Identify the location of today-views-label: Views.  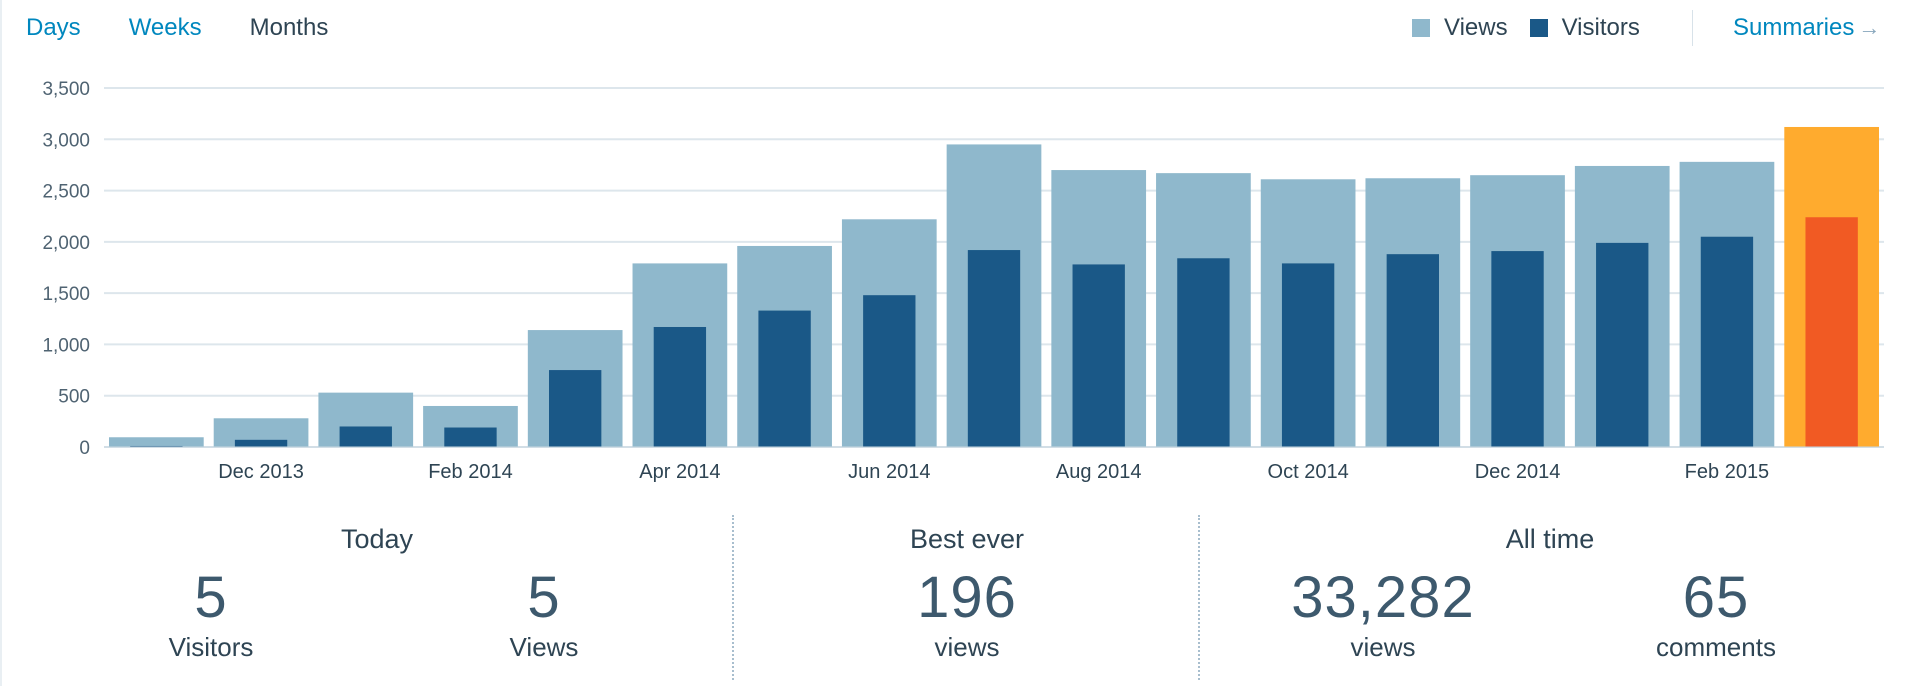
(544, 647).